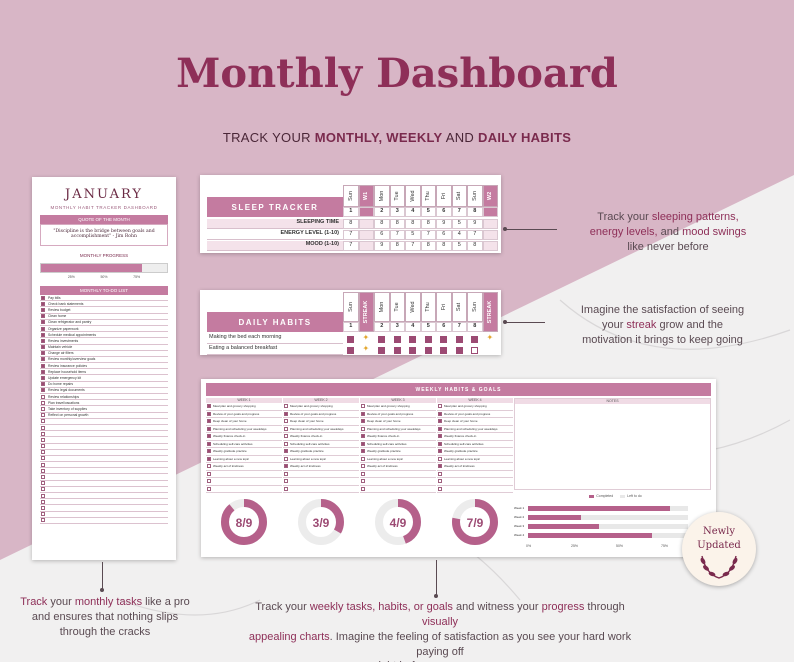 The height and width of the screenshot is (662, 794). Describe the element at coordinates (459, 235) in the screenshot. I see `sleep-value: 4` at that location.